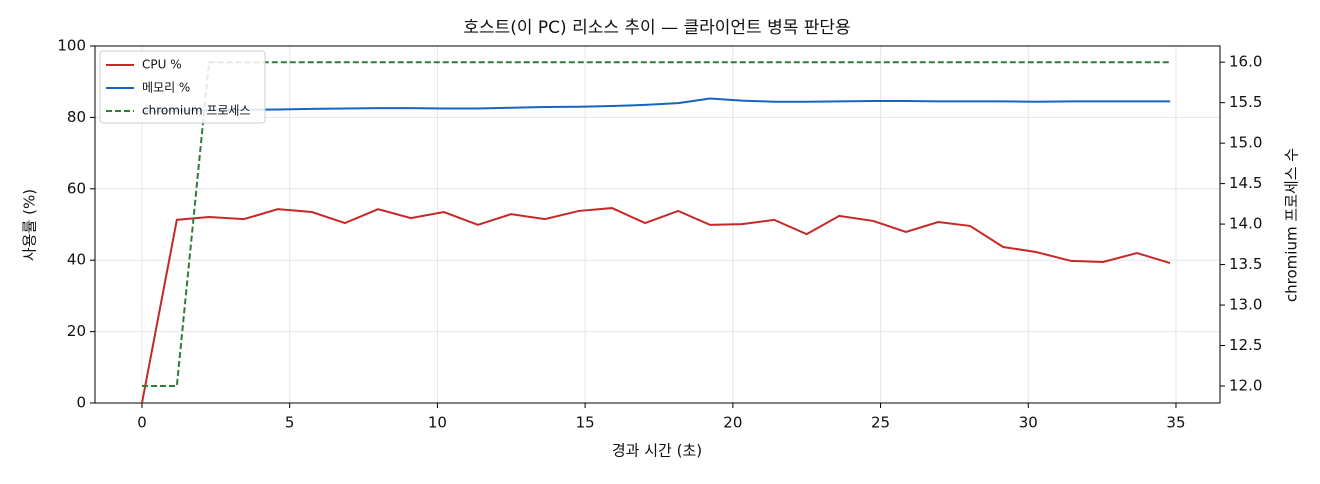 This screenshot has height=484, width=1320. I want to click on y2-tick-label: 15.5, so click(1245, 102).